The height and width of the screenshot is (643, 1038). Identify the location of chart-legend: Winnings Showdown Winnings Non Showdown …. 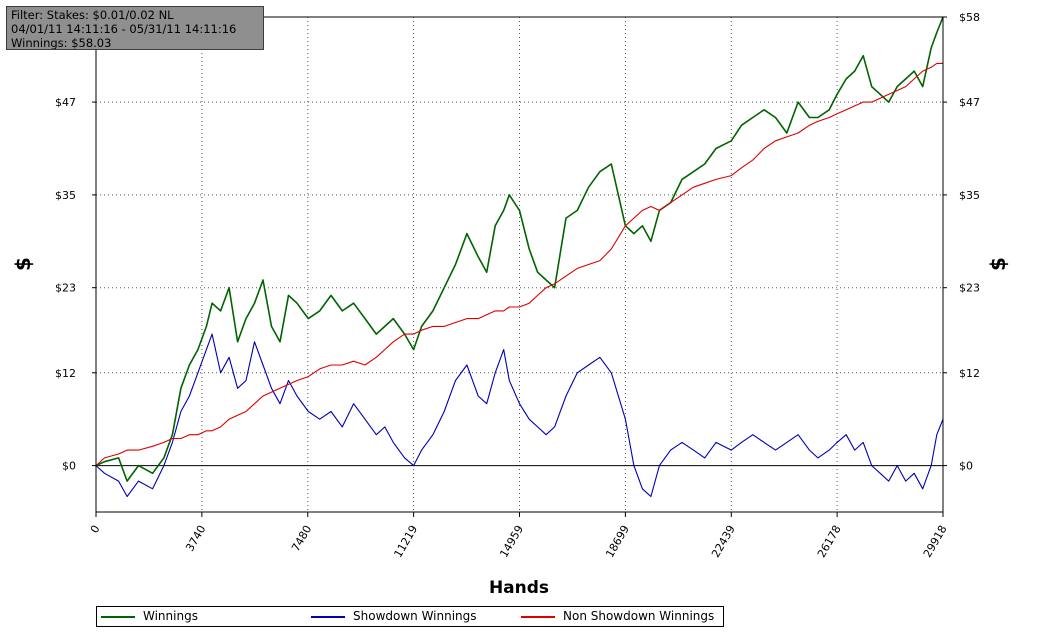
(410, 616).